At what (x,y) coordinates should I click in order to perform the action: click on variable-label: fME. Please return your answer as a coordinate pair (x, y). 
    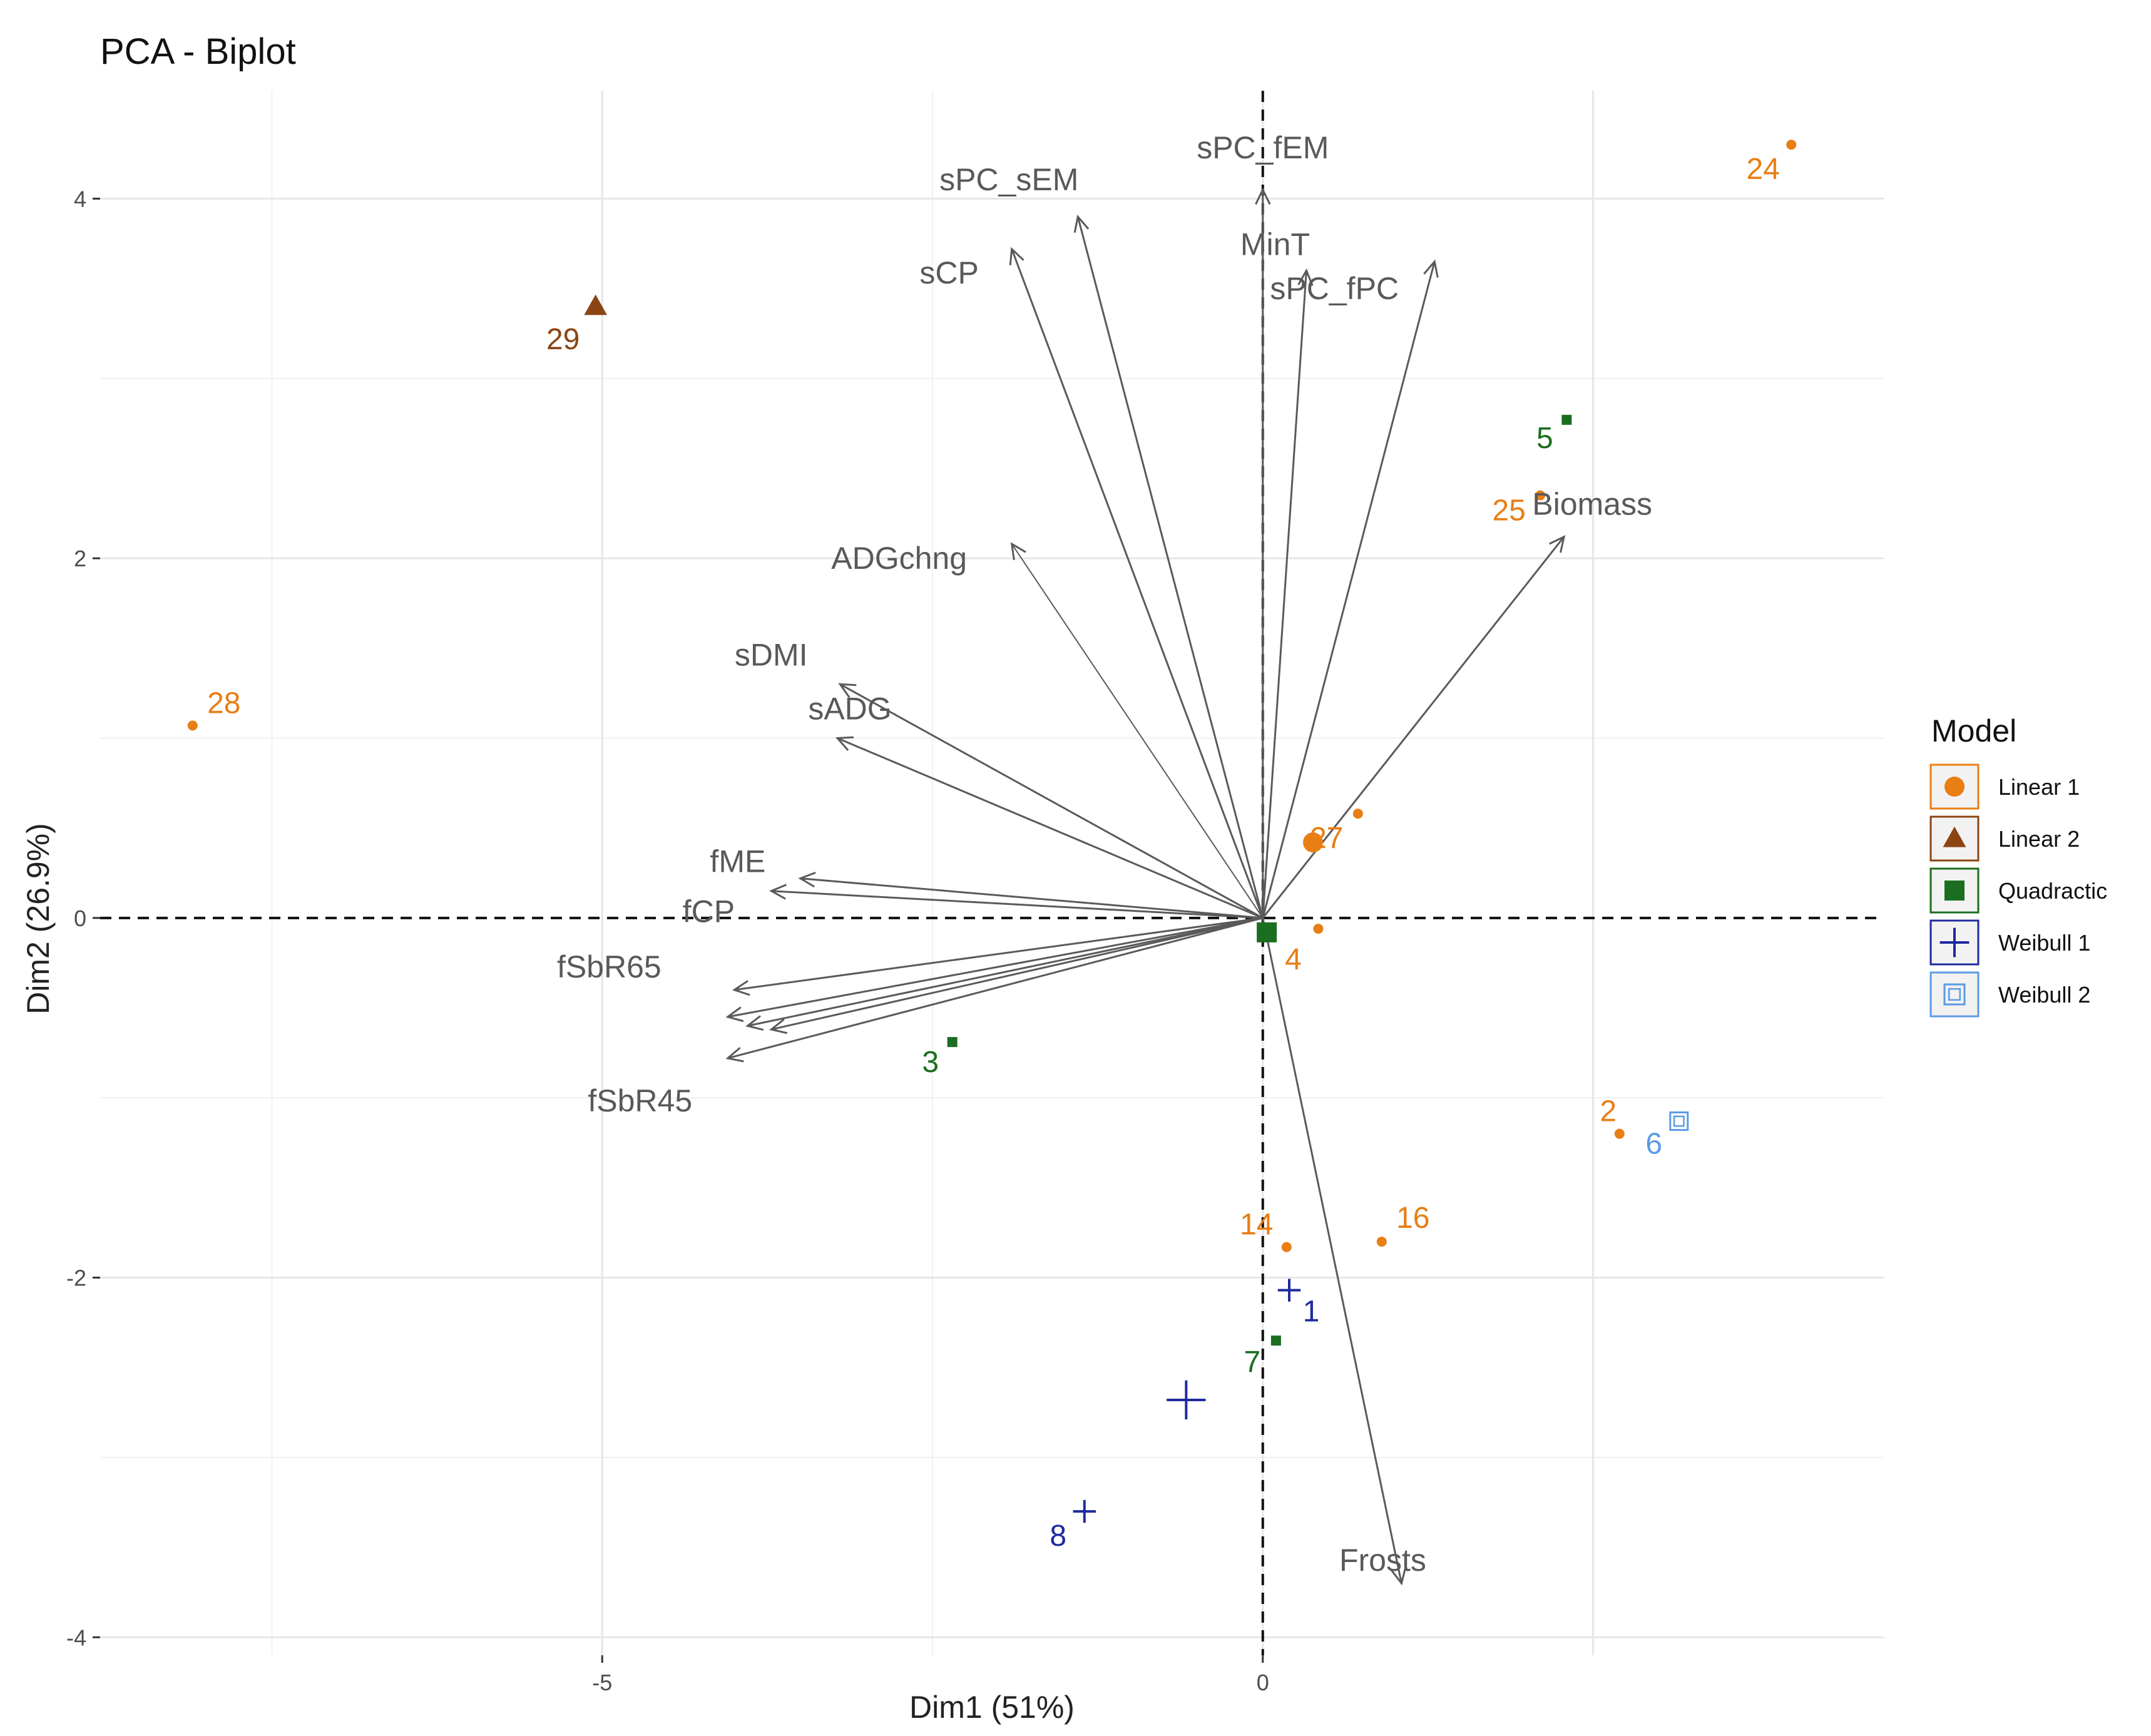
    Looking at the image, I should click on (738, 861).